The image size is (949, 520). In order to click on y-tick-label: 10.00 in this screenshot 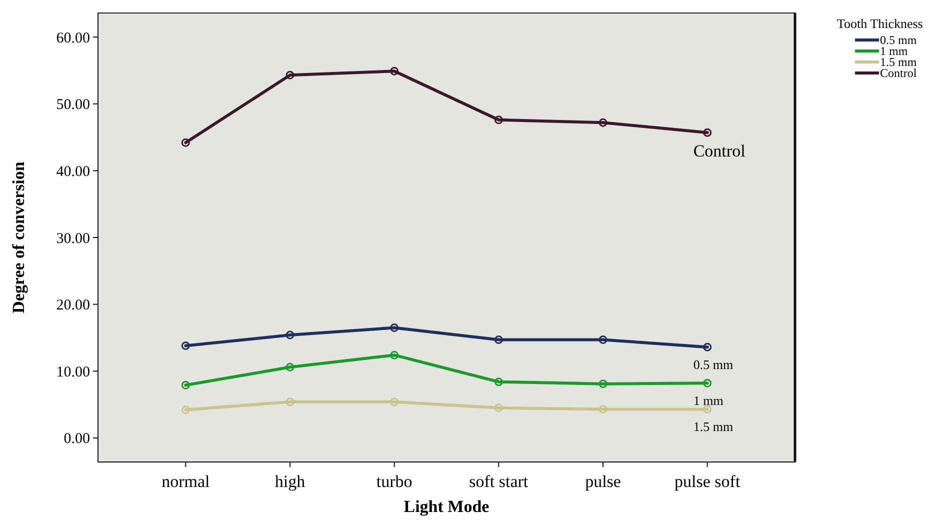, I will do `click(73, 372)`.